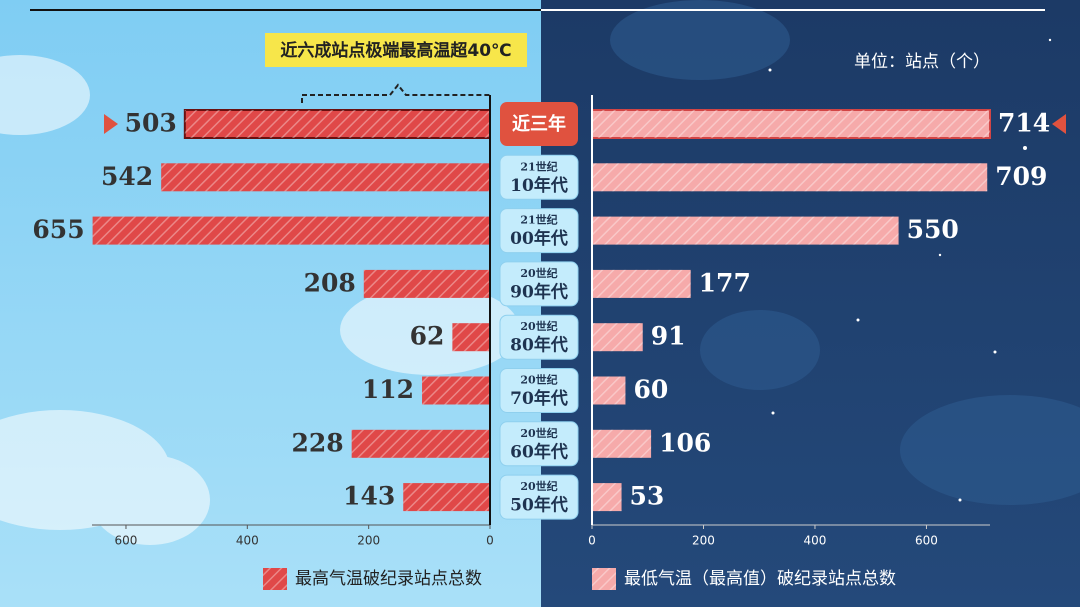 The image size is (1080, 611). What do you see at coordinates (539, 398) in the screenshot?
I see `category-label: 70年代` at bounding box center [539, 398].